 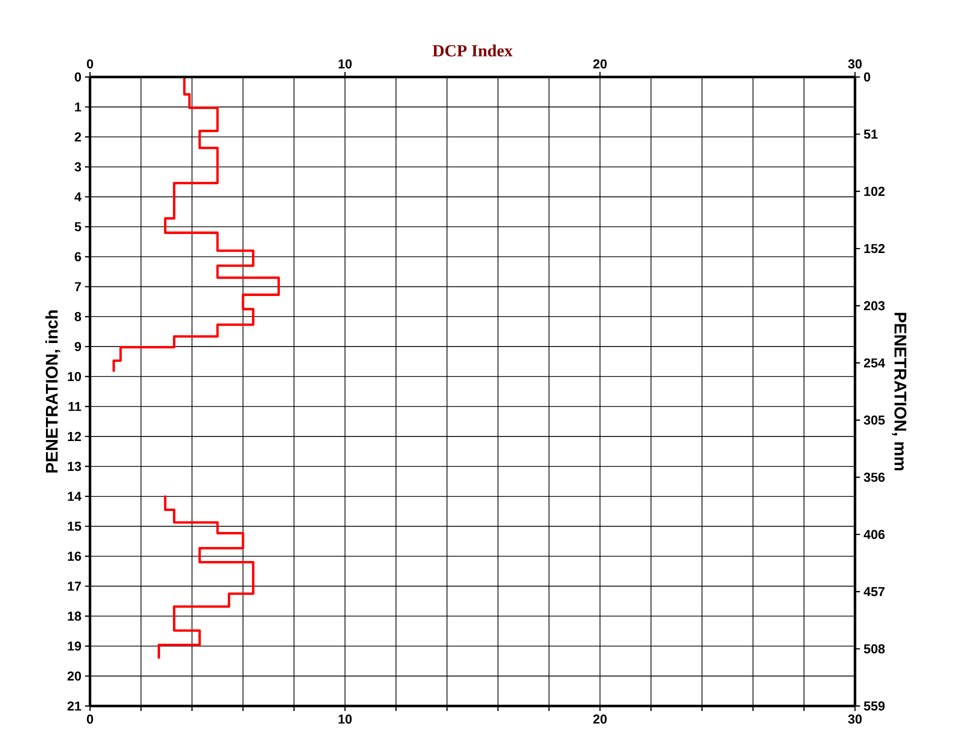 What do you see at coordinates (75, 706) in the screenshot?
I see `y-tick-label: 21` at bounding box center [75, 706].